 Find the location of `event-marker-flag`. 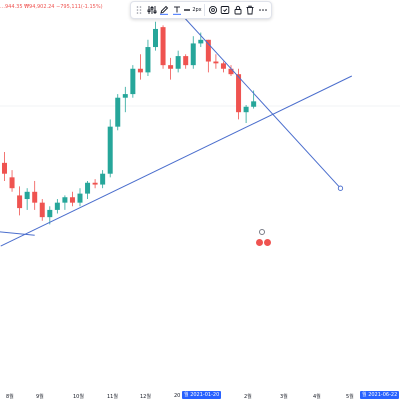

event-marker-flag is located at coordinates (262, 232).